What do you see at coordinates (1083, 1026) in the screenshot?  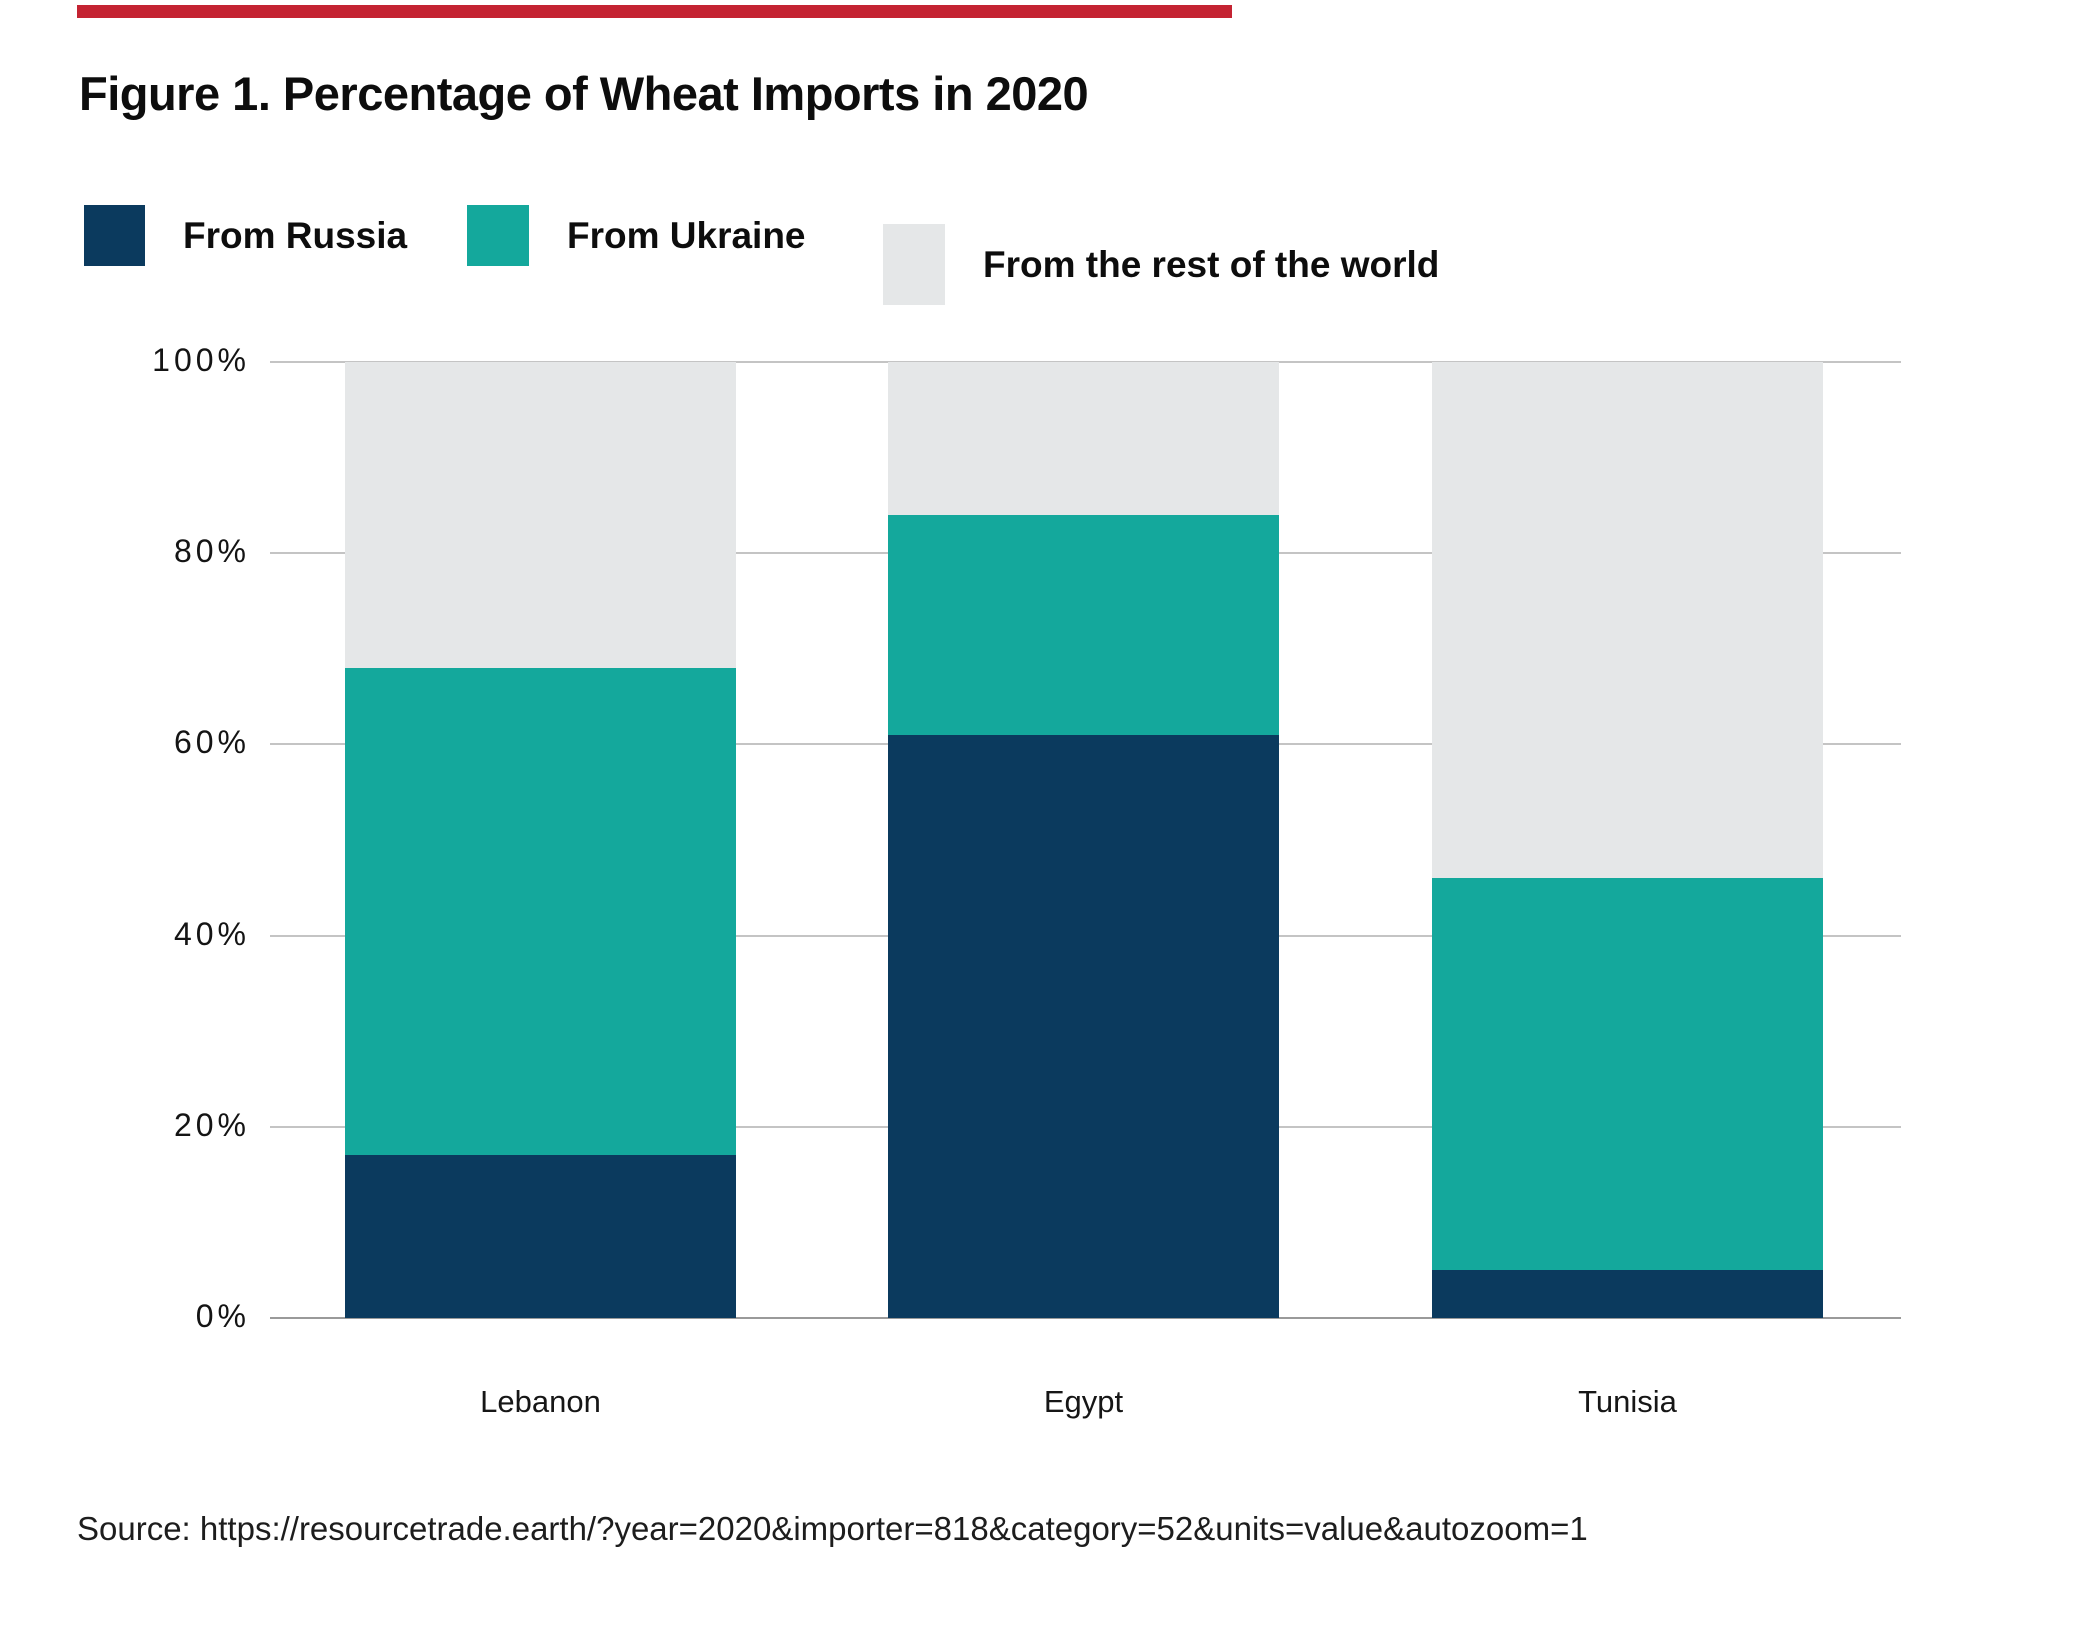 I see `bar-segment-egypt-from-russia` at bounding box center [1083, 1026].